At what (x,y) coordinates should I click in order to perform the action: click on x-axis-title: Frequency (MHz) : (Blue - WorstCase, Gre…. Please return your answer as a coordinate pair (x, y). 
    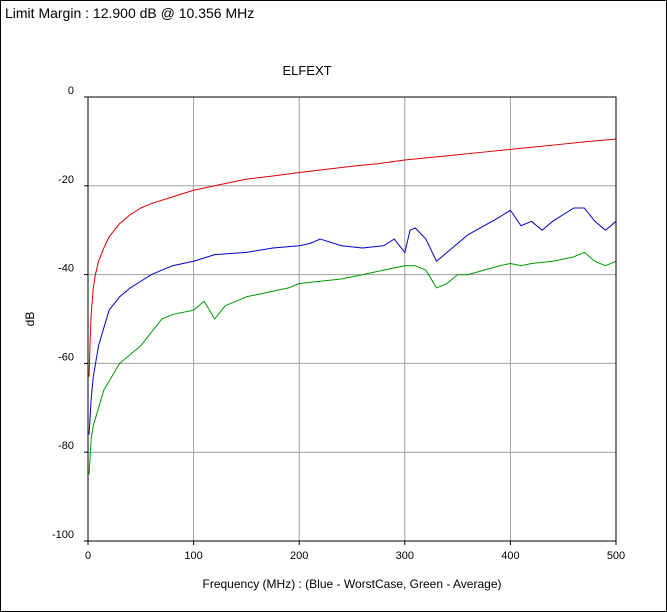
    Looking at the image, I should click on (352, 584).